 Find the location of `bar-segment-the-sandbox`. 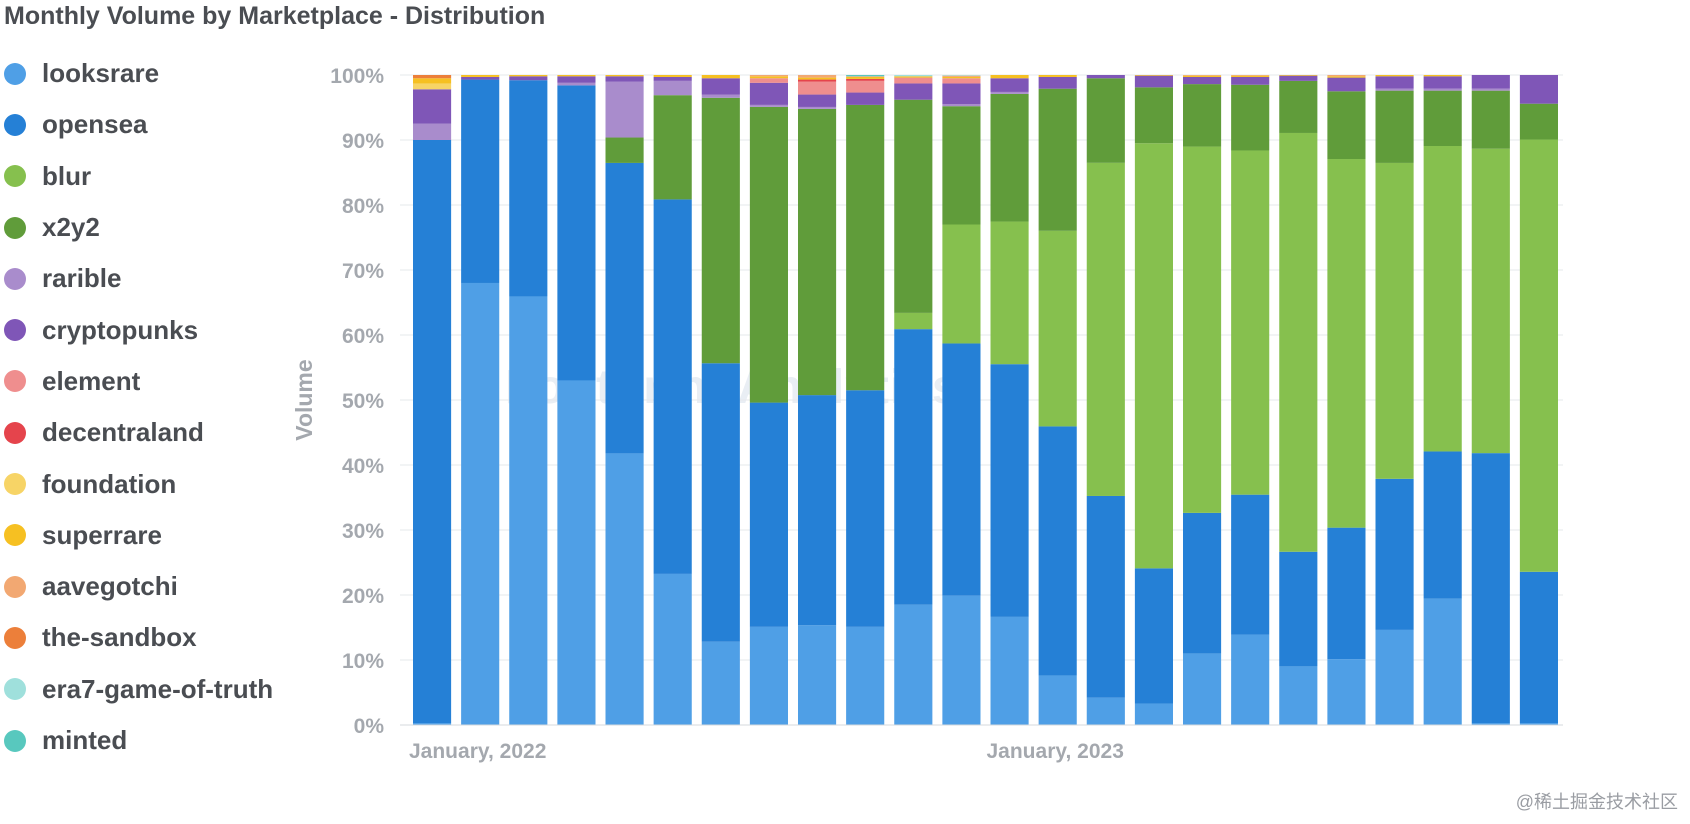

bar-segment-the-sandbox is located at coordinates (432, 77).